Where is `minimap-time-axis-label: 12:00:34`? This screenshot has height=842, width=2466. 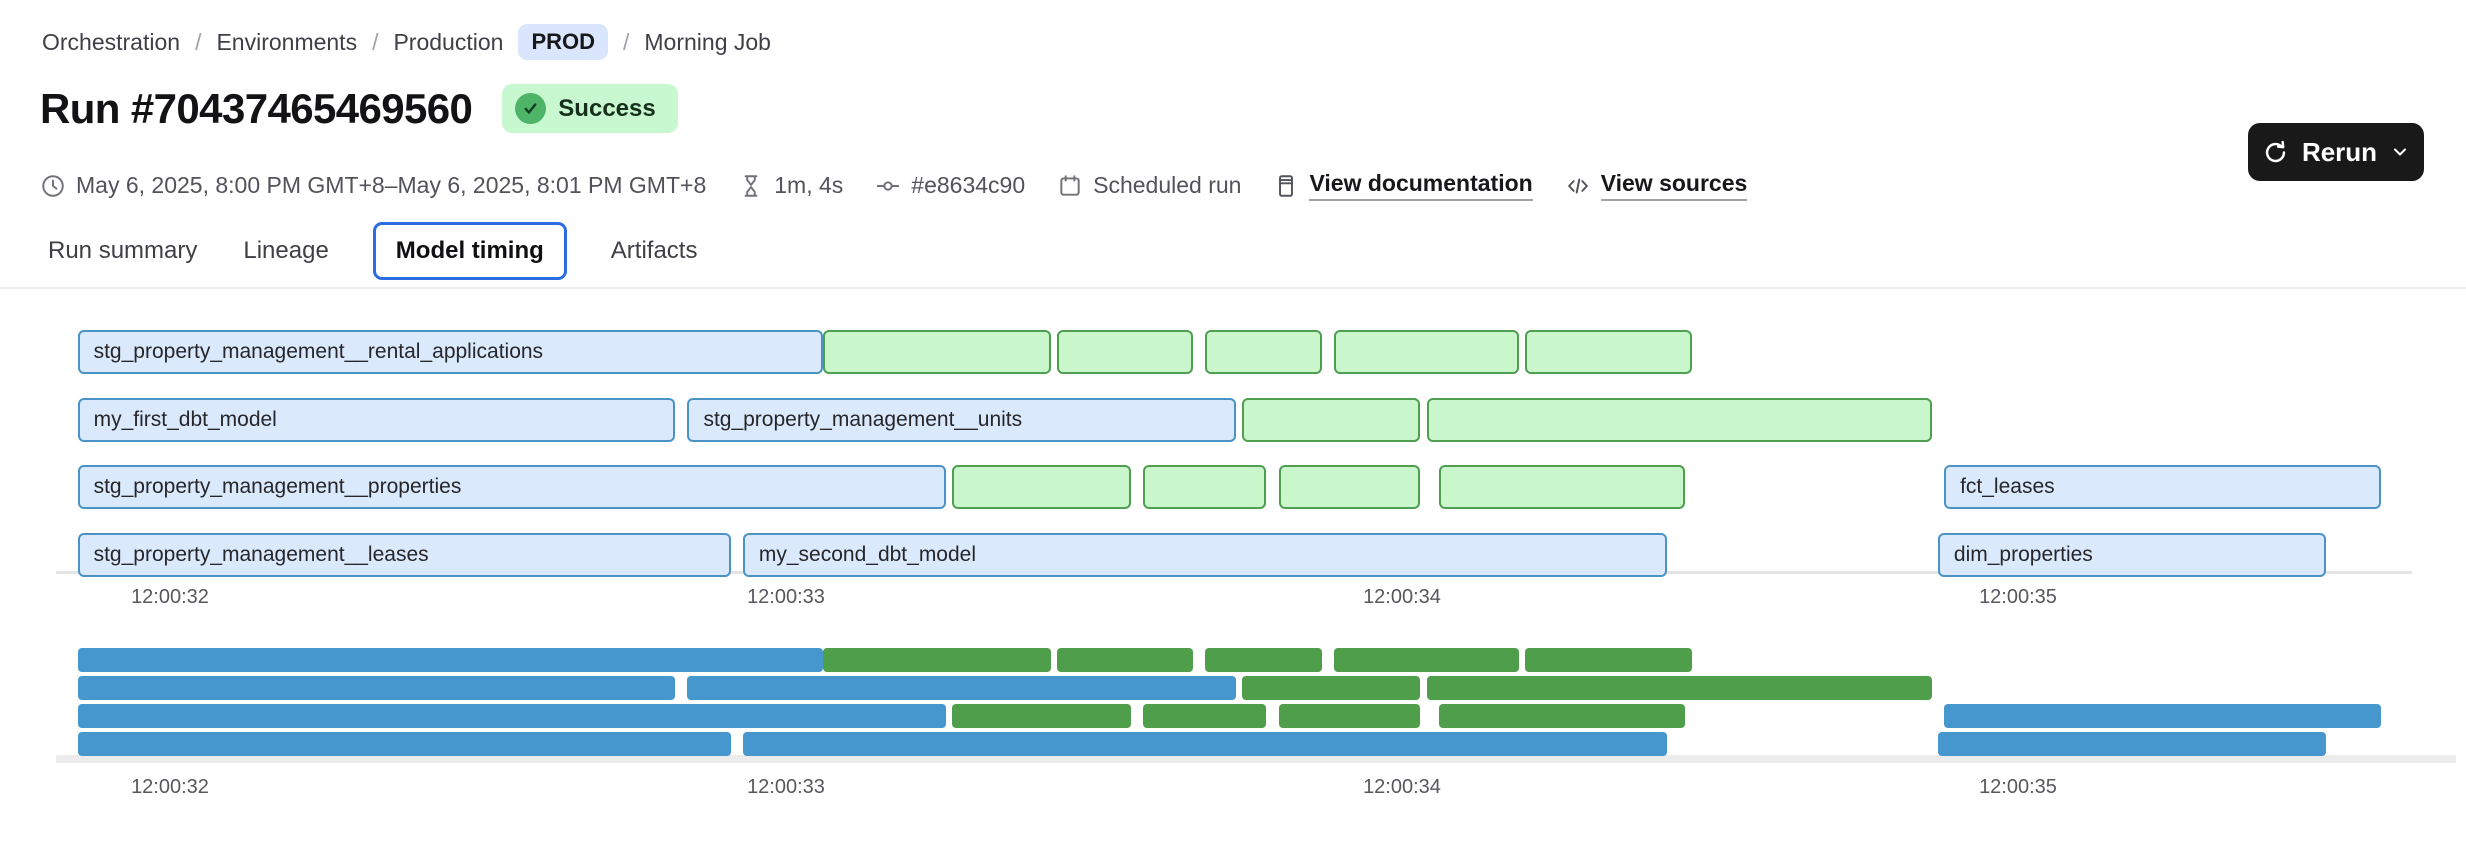 minimap-time-axis-label: 12:00:34 is located at coordinates (1402, 787).